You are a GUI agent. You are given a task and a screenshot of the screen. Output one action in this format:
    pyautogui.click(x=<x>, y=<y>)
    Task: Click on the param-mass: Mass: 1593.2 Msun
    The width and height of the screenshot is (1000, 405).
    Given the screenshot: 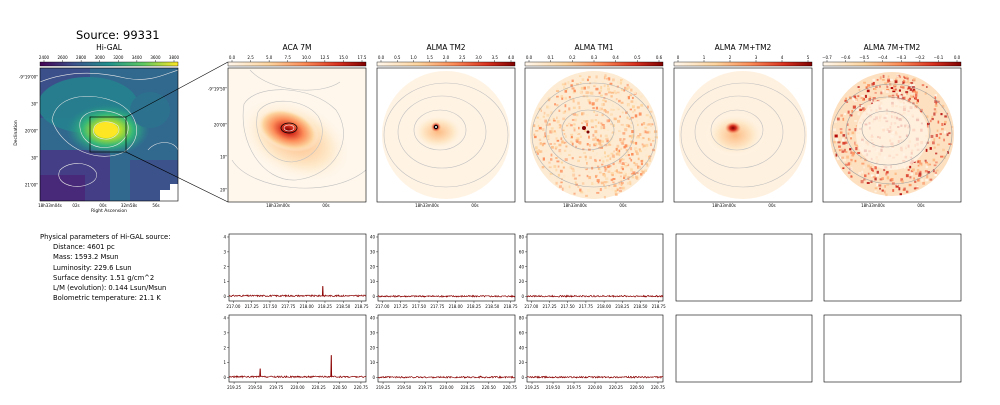 What is the action you would take?
    pyautogui.click(x=86, y=257)
    